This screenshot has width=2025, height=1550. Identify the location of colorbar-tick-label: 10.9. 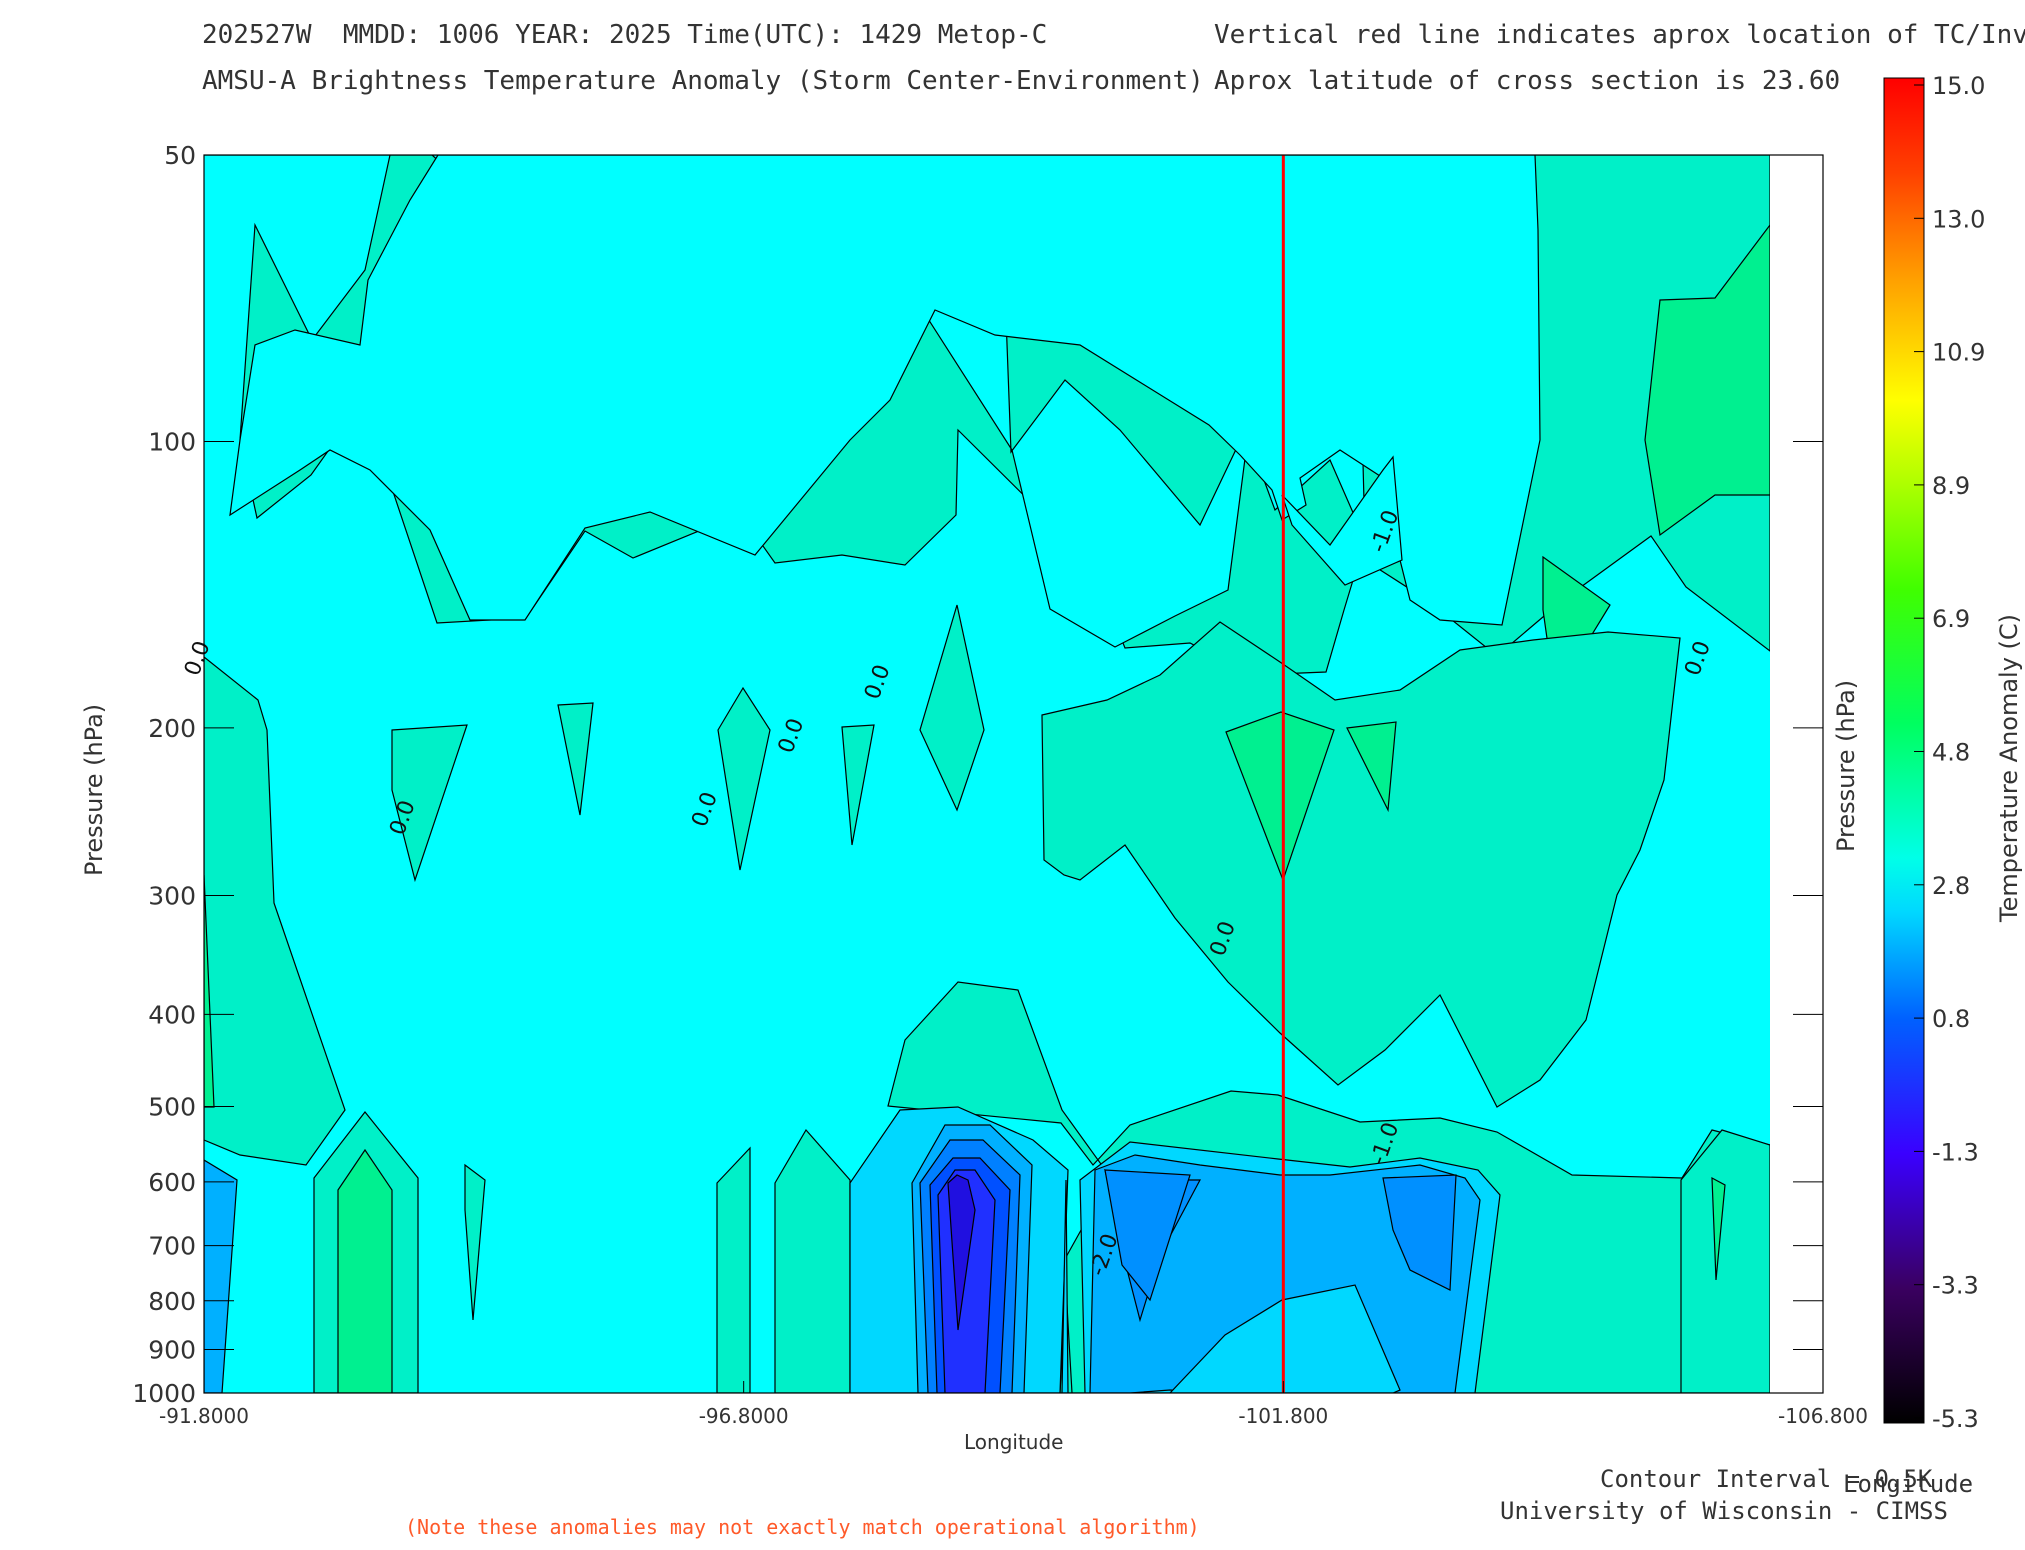
(1958, 353).